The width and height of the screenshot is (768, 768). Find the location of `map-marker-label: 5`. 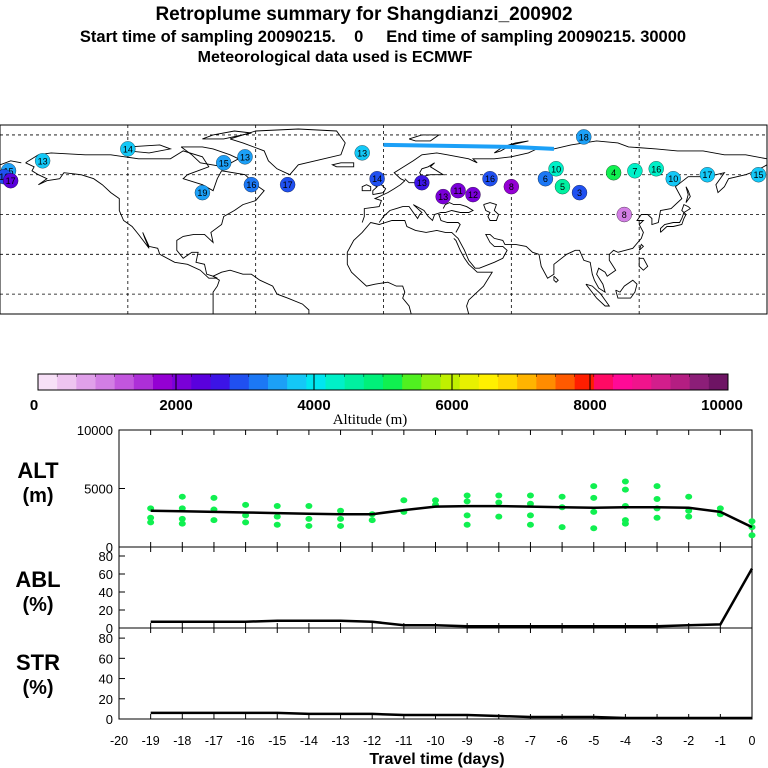

map-marker-label: 5 is located at coordinates (562, 187).